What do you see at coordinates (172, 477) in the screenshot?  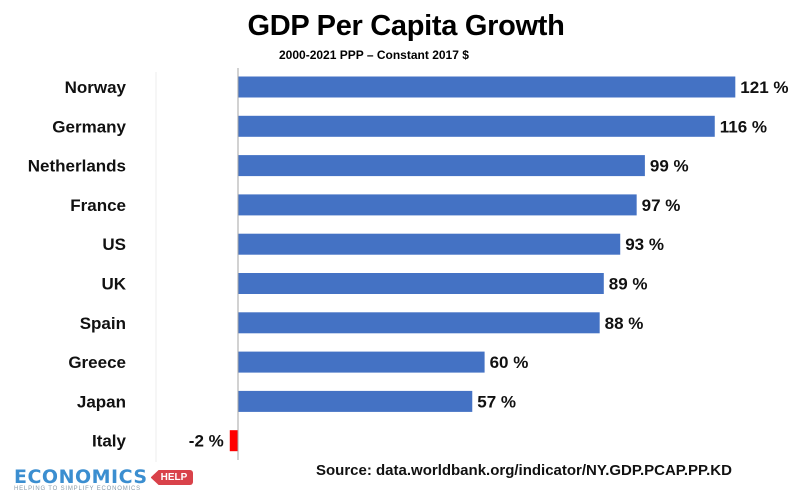 I see `logo-tag: HELP` at bounding box center [172, 477].